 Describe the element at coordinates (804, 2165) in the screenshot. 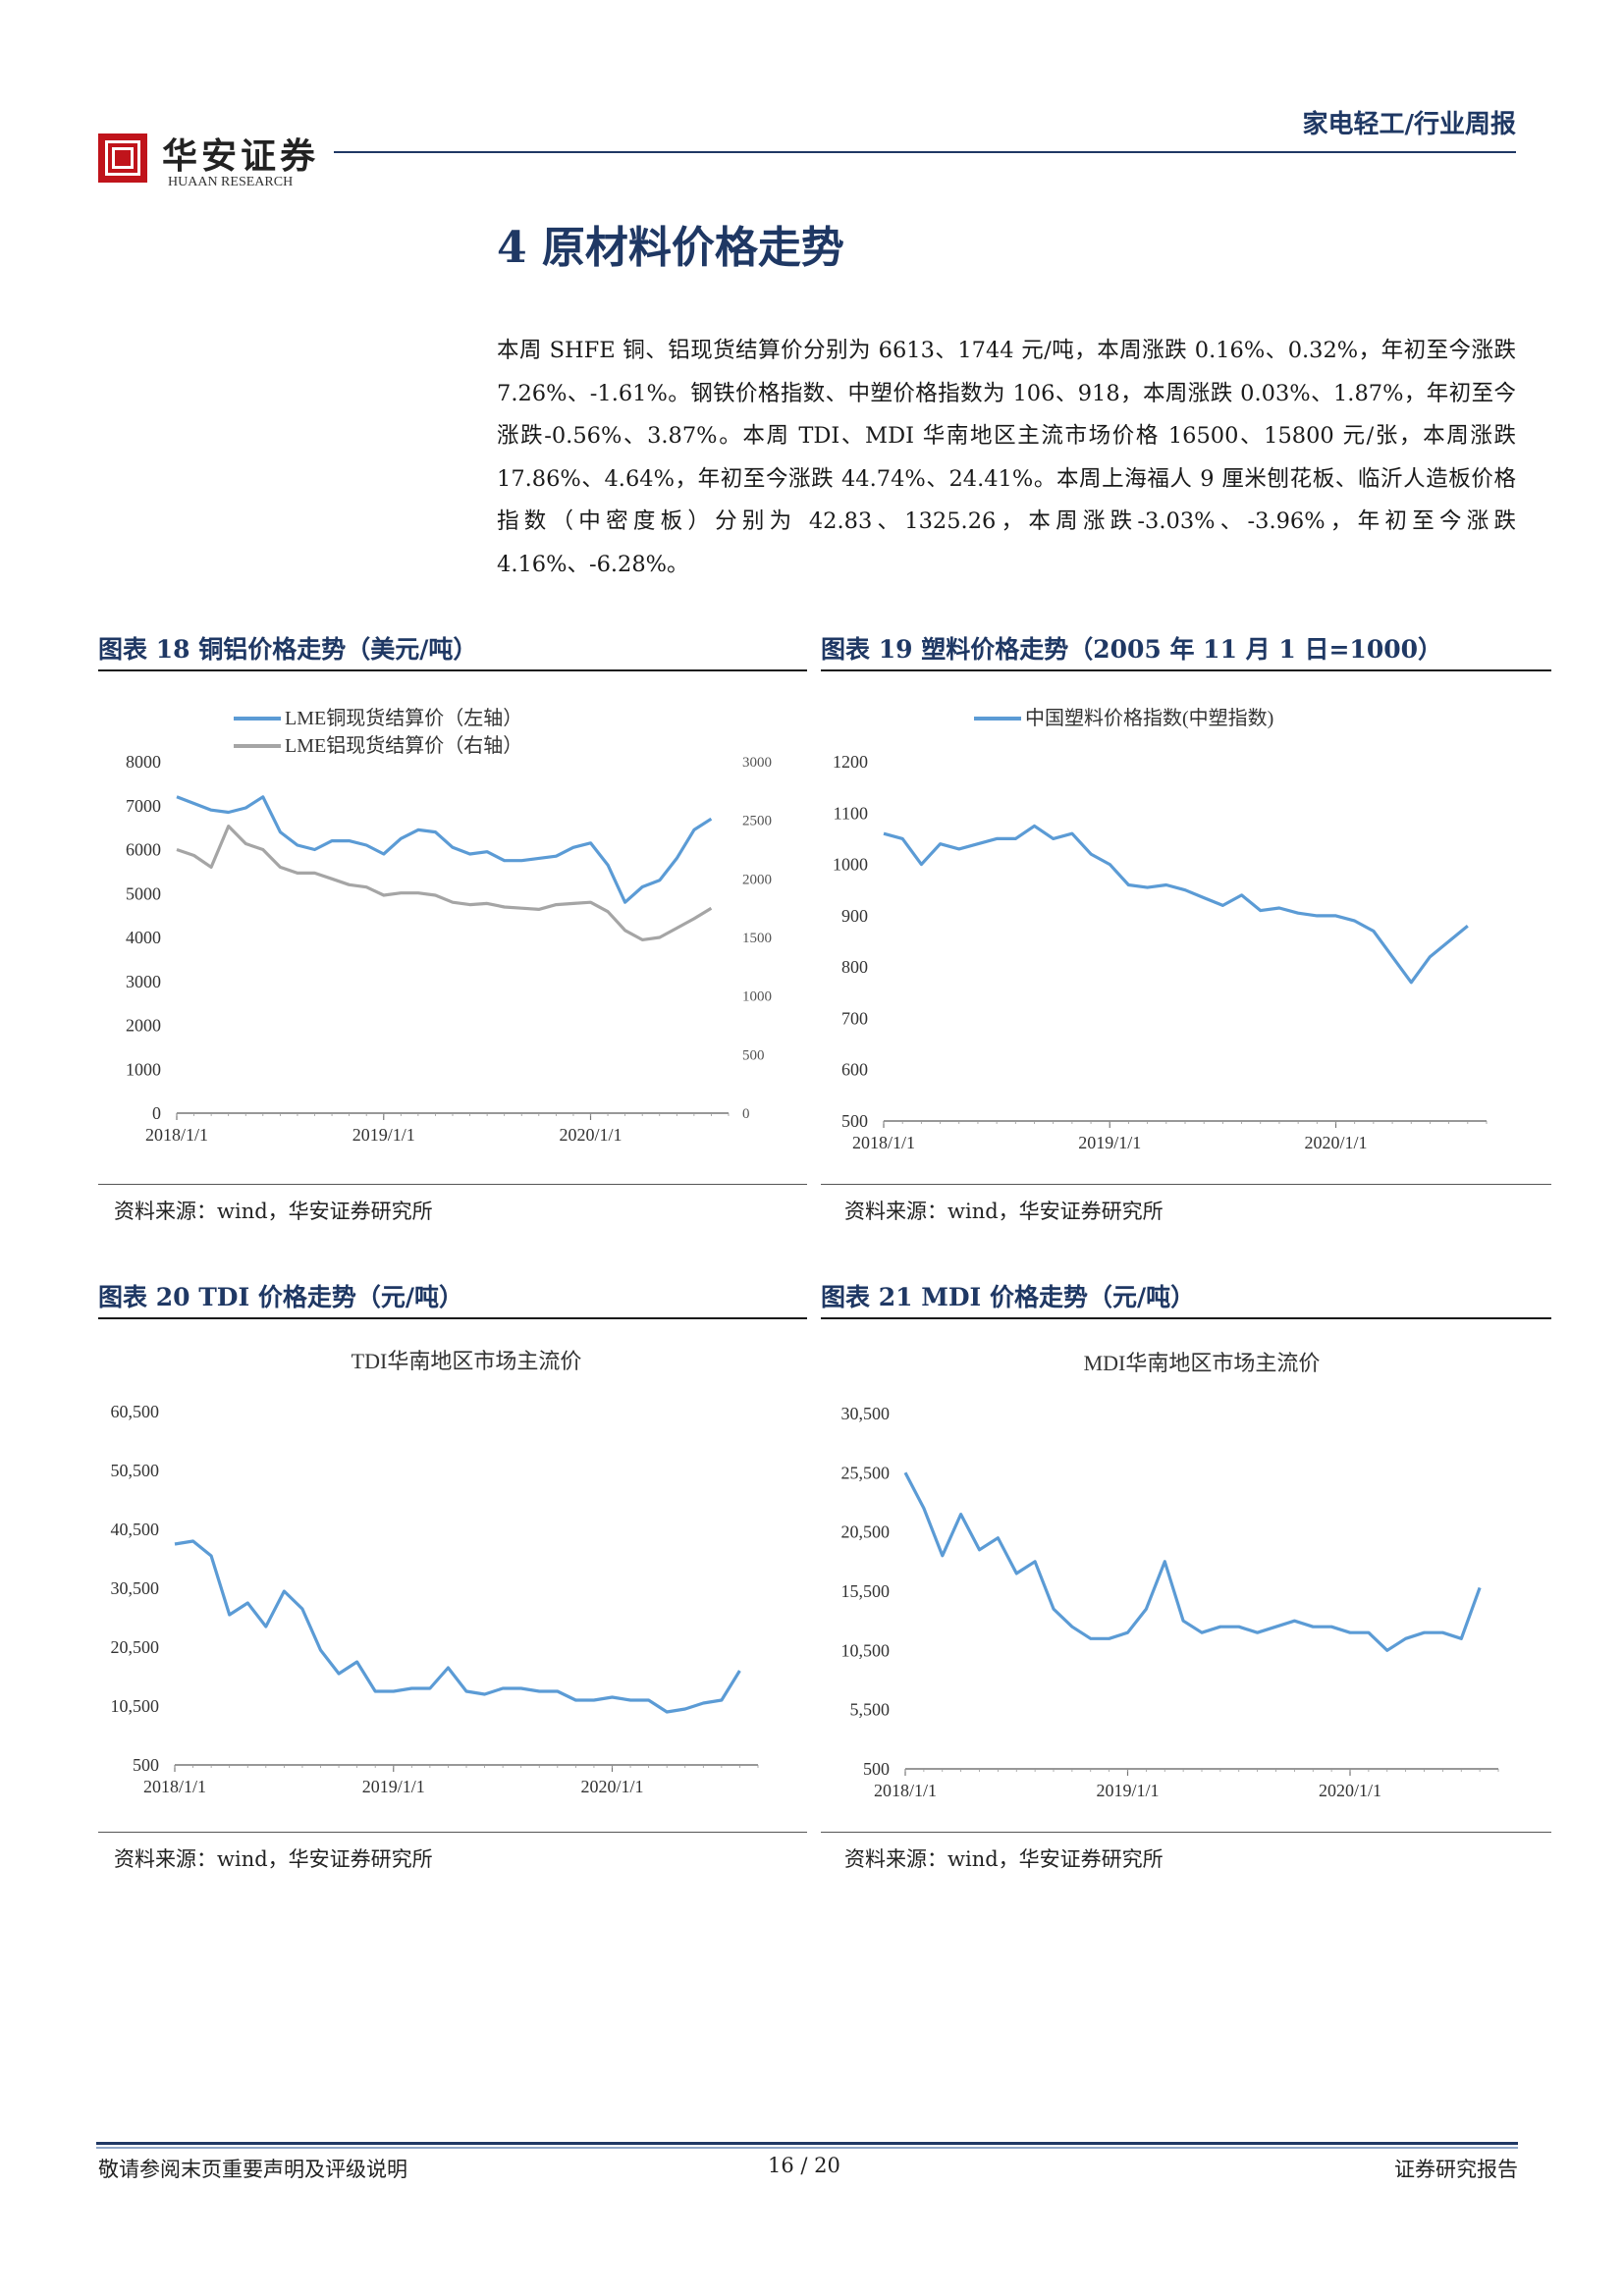

I see `page-number: 16 / 20` at that location.